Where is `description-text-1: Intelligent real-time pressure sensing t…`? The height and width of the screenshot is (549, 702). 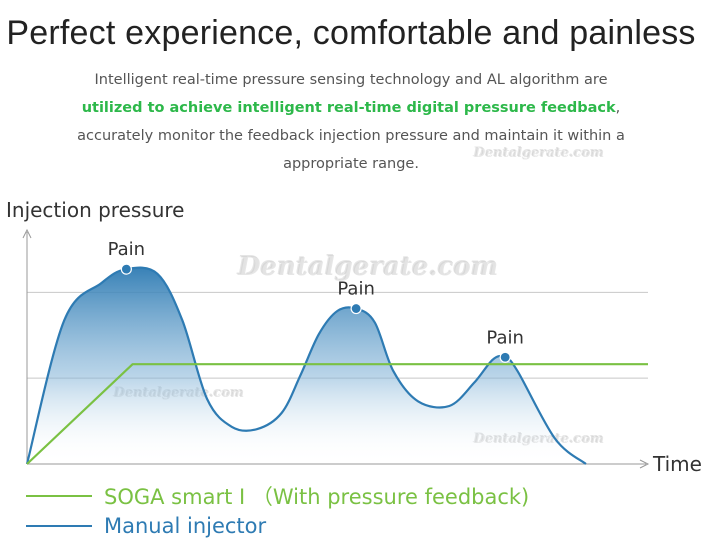 description-text-1: Intelligent real-time pressure sensing t… is located at coordinates (351, 80).